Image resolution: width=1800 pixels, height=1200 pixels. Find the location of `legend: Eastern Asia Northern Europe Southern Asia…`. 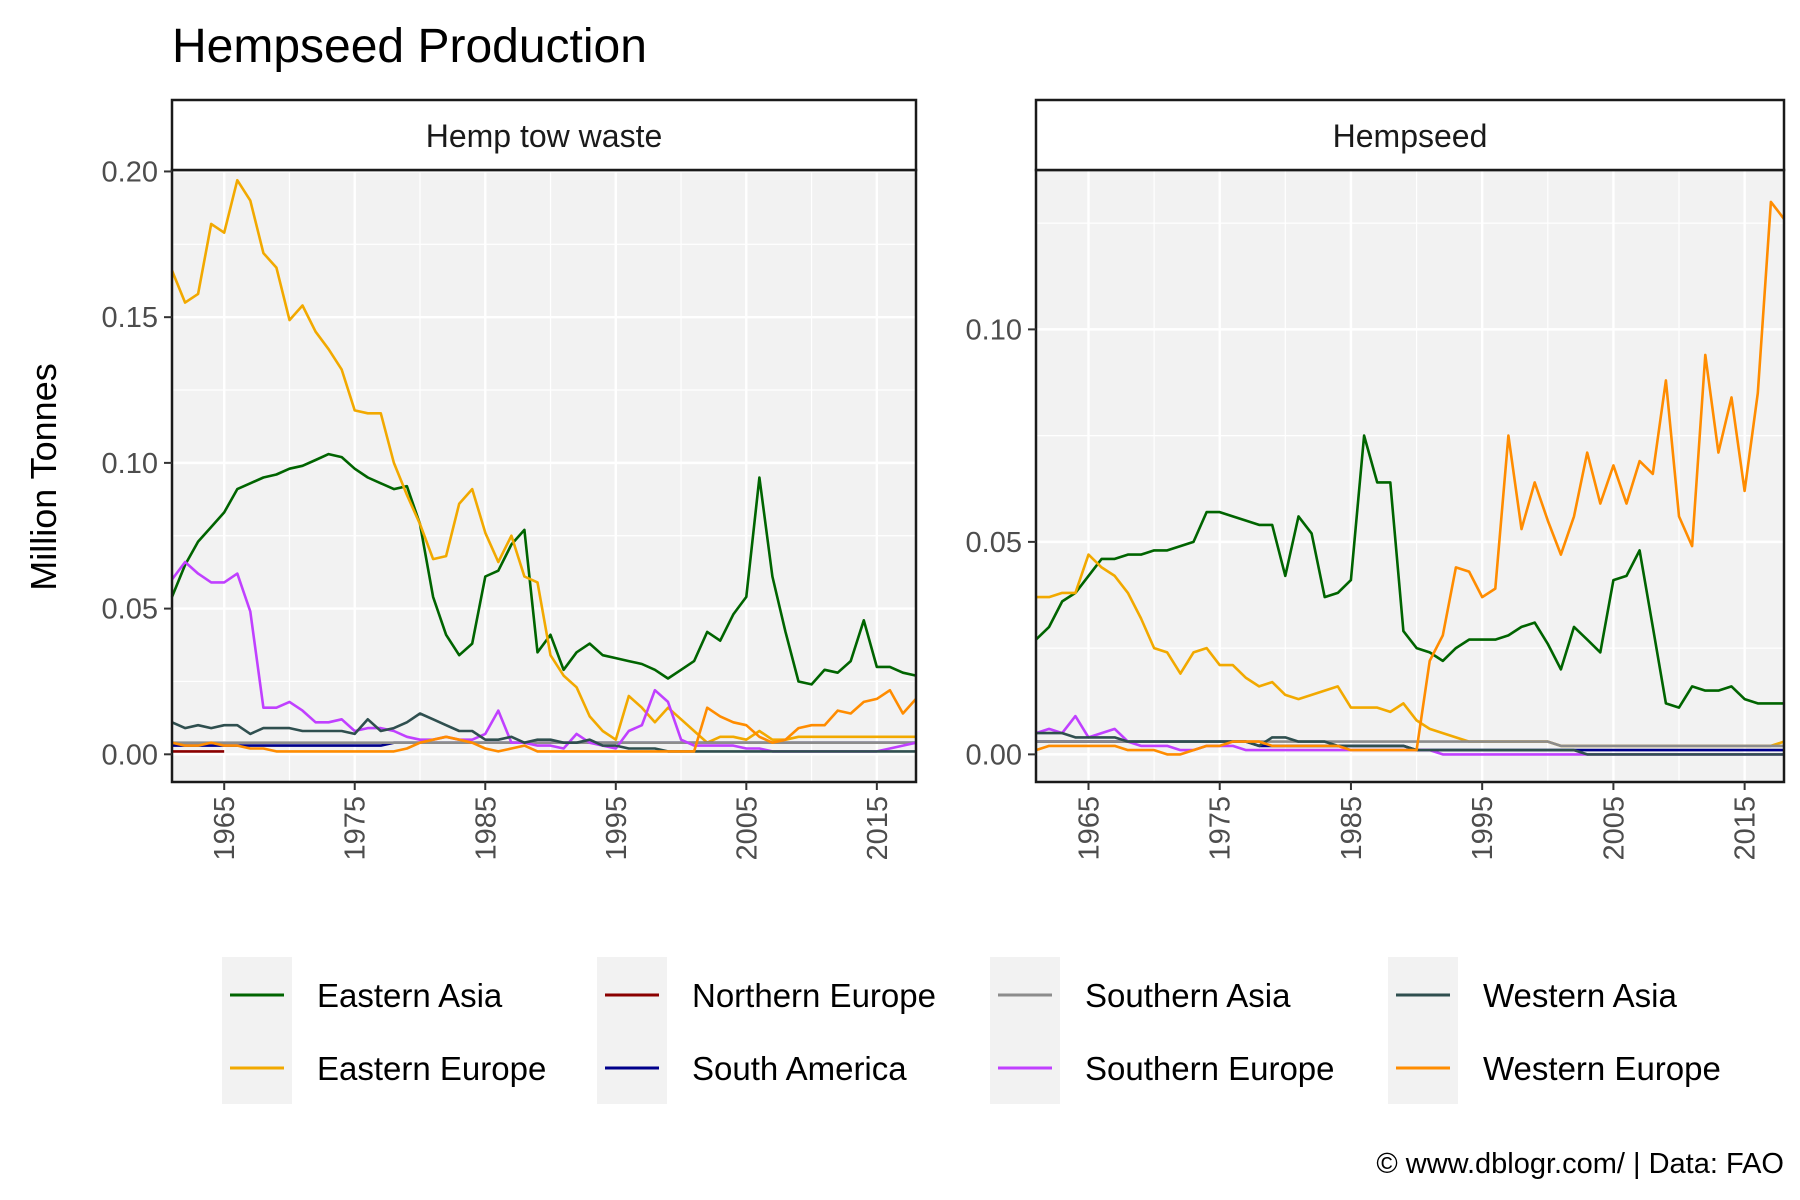

legend: Eastern Asia Northern Europe Southern Asia… is located at coordinates (971, 1030).